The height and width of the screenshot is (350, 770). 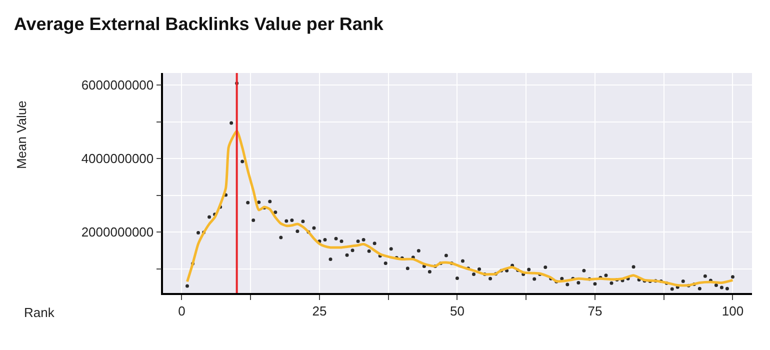 I want to click on y-tick-label: 2000000000, so click(x=117, y=232).